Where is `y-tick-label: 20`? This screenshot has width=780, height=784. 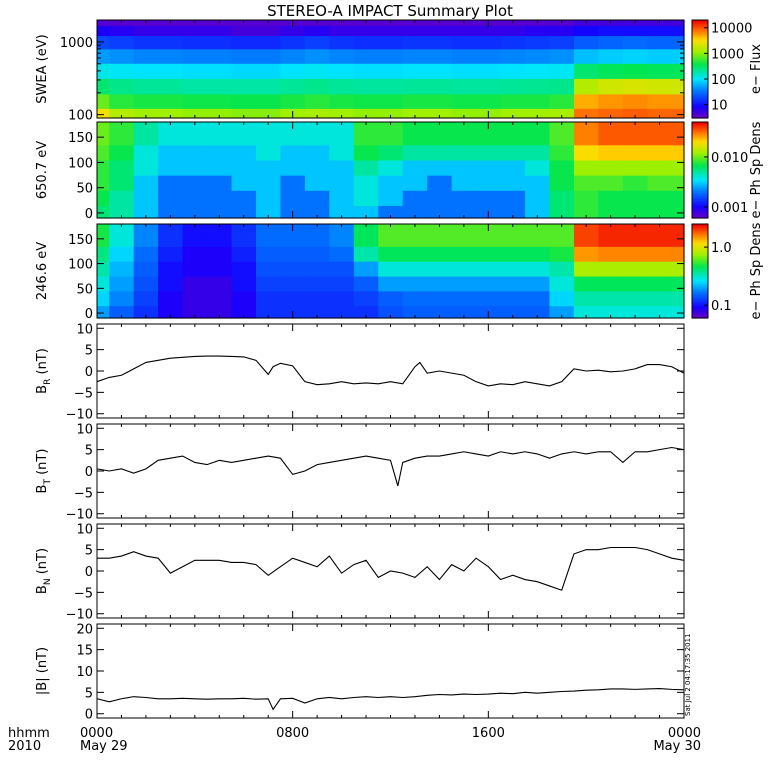
y-tick-label: 20 is located at coordinates (84, 629).